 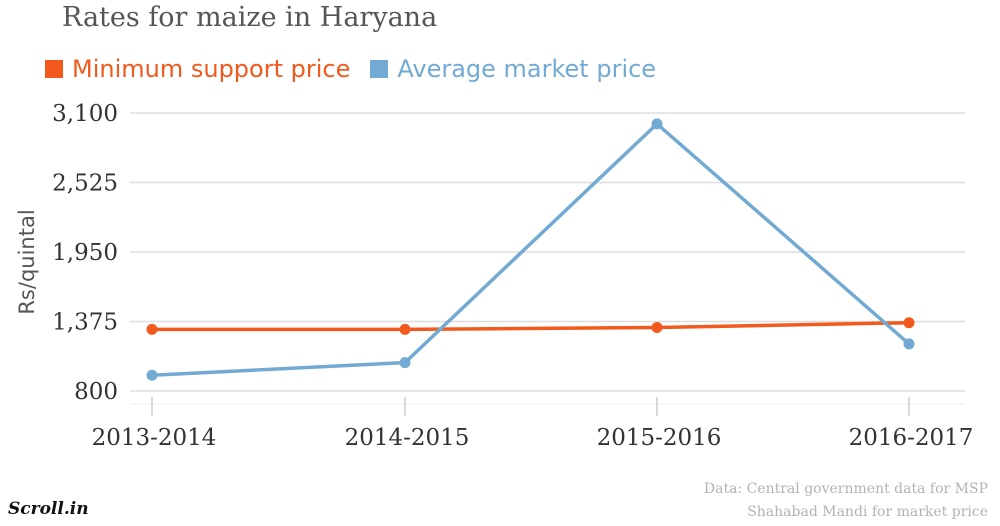 What do you see at coordinates (527, 69) in the screenshot?
I see `legend-label-market: Average market price` at bounding box center [527, 69].